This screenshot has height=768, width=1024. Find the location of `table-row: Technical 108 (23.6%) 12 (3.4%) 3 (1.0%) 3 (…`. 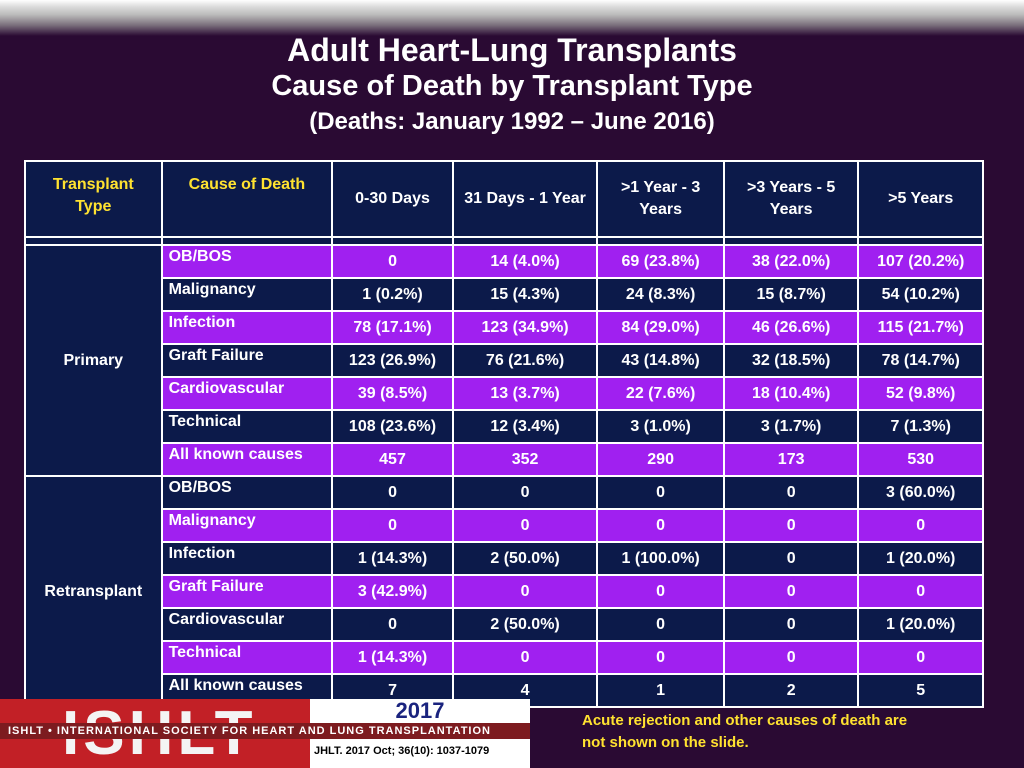

table-row: Technical 108 (23.6%) 12 (3.4%) 3 (1.0%) 3 (… is located at coordinates (504, 426).